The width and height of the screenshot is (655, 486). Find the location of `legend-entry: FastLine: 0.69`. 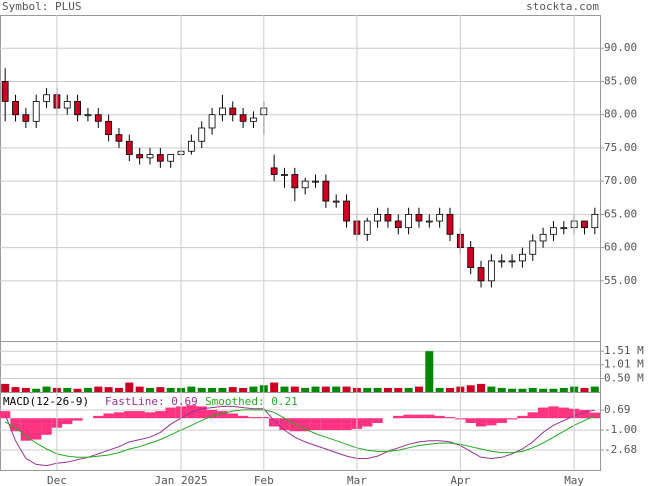

legend-entry: FastLine: 0.69 is located at coordinates (151, 401).